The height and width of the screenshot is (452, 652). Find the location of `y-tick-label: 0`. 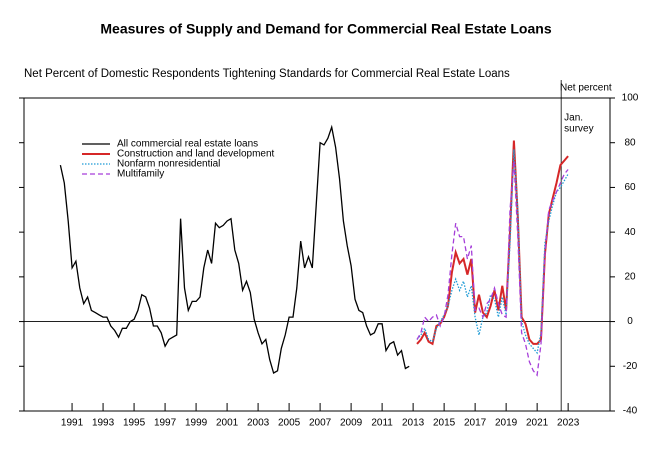

y-tick-label: 0 is located at coordinates (630, 321).